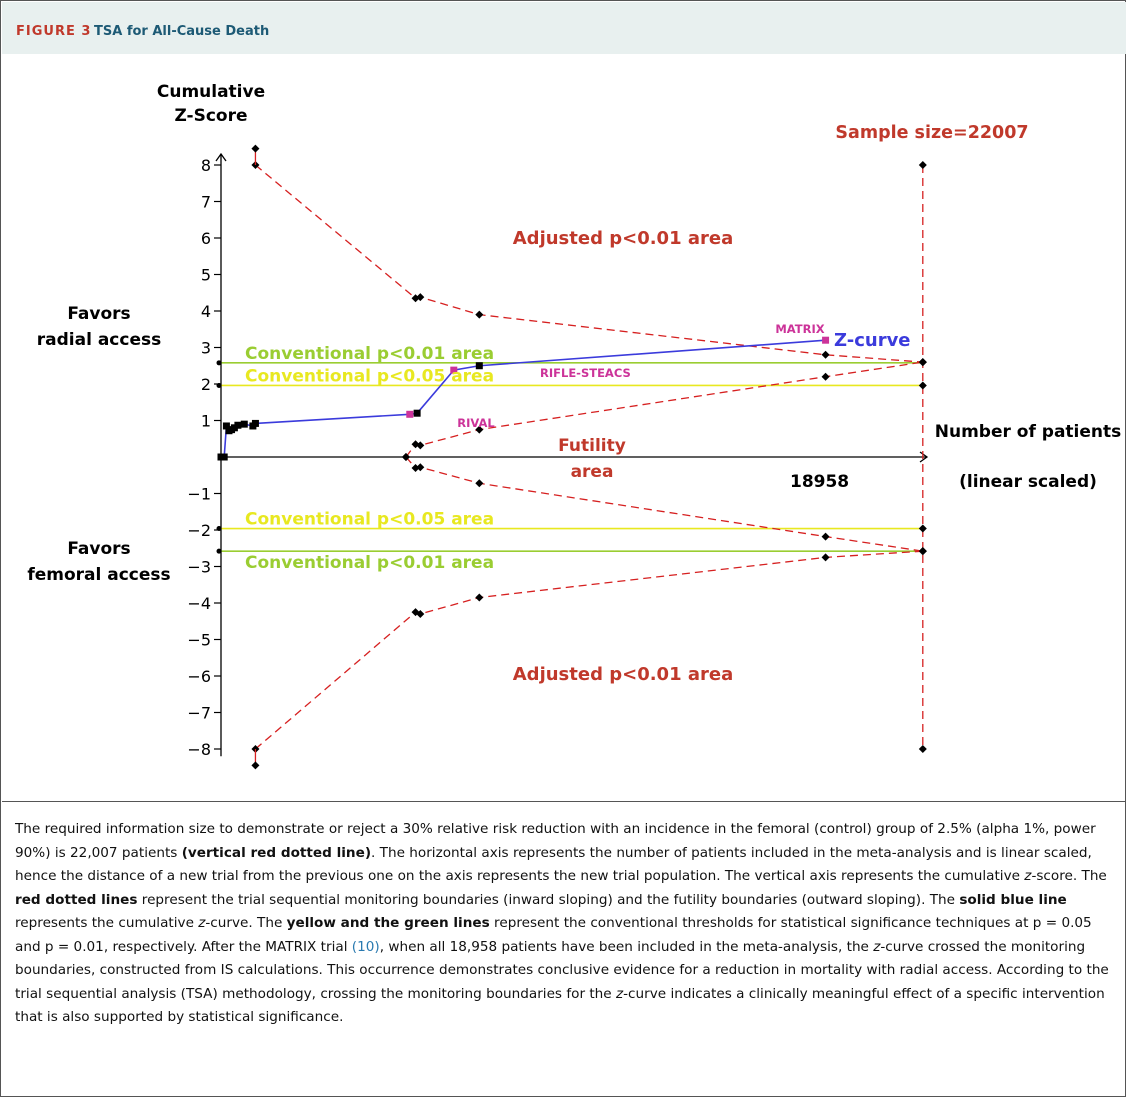 The width and height of the screenshot is (1129, 1101). Describe the element at coordinates (98, 549) in the screenshot. I see `favors-femoral-label: Favors` at that location.